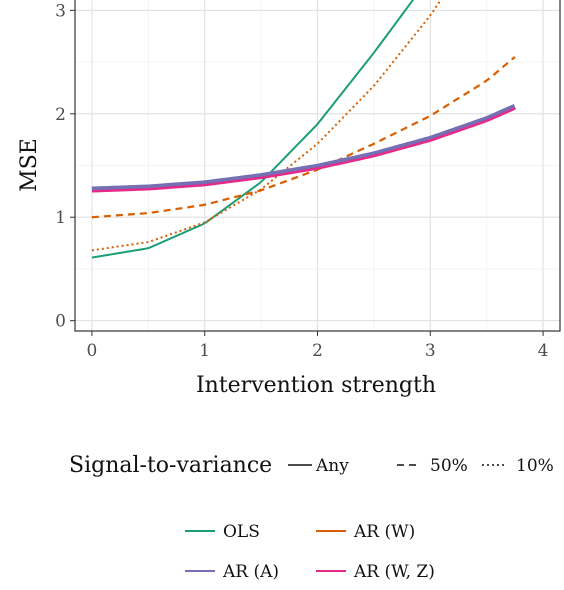  Describe the element at coordinates (310, 552) in the screenshot. I see `color-legend: OLS AR (W) AR (A) AR (W, Z)` at that location.